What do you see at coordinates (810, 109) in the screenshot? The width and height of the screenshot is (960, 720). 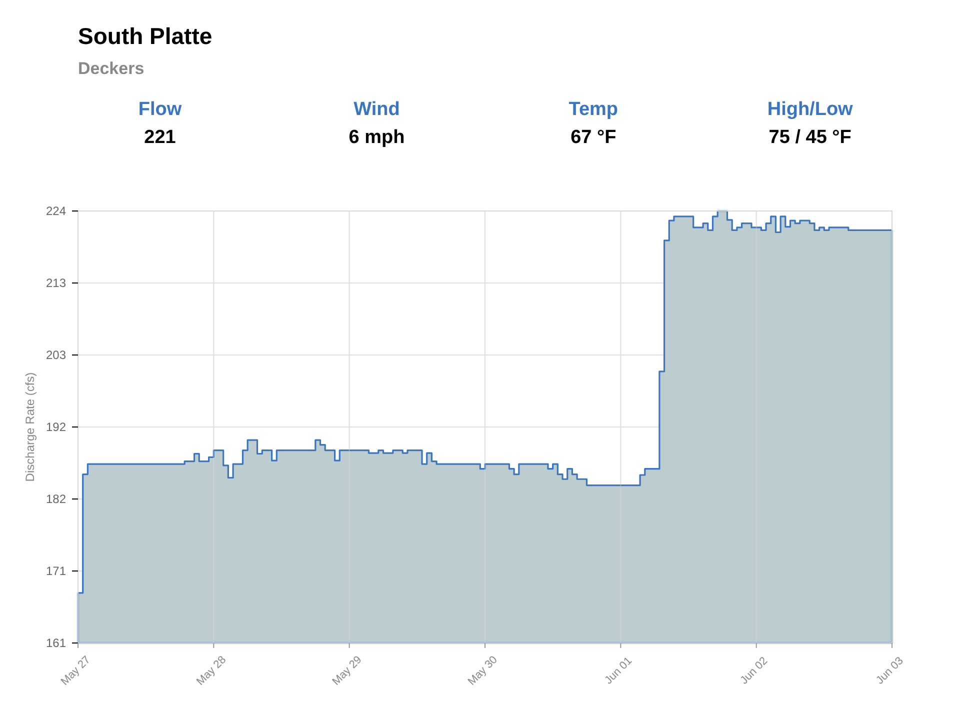 I see `text: High/Low` at bounding box center [810, 109].